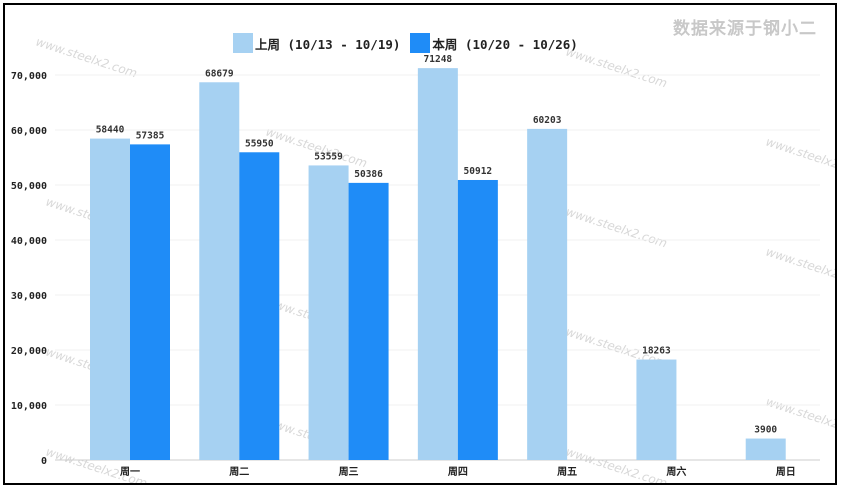 Image resolution: width=844 pixels, height=490 pixels. Describe the element at coordinates (786, 472) in the screenshot. I see `x-category-label: 周日` at that location.